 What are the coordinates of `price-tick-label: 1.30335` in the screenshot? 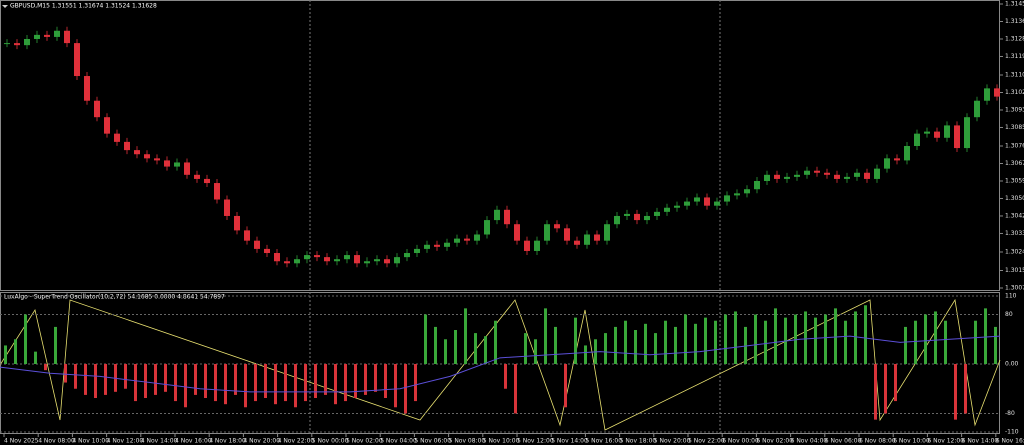 It's located at (1014, 233).